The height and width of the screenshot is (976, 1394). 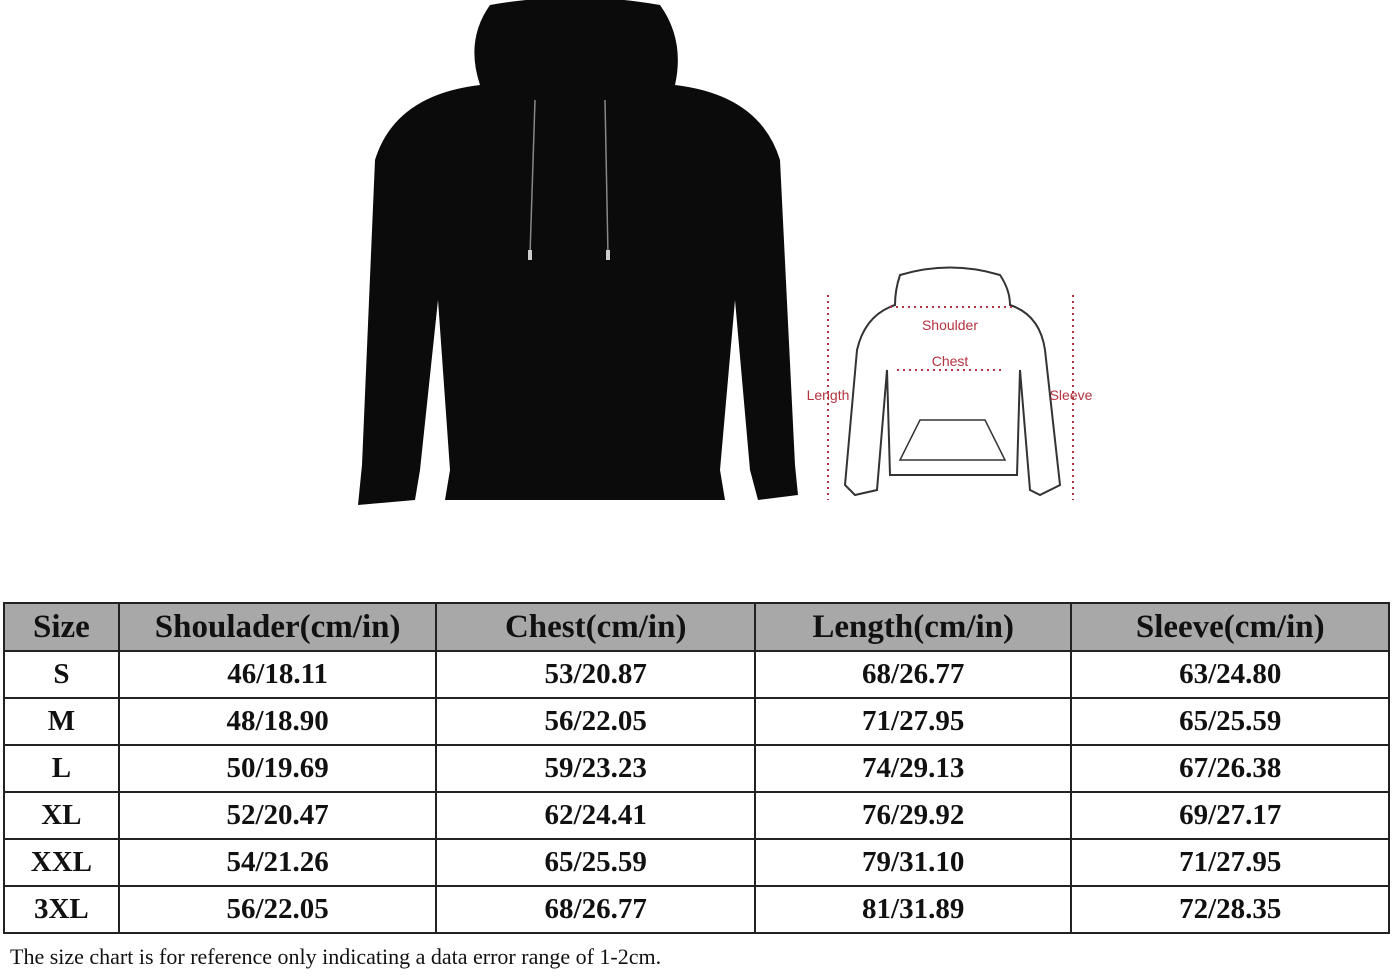 I want to click on table-row: 3XL 56/22.05 68/26.77 81/31.89 72/28.35, so click(x=696, y=909).